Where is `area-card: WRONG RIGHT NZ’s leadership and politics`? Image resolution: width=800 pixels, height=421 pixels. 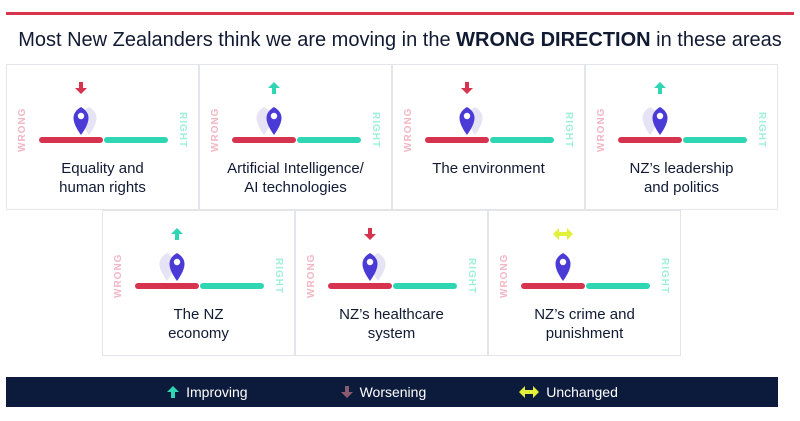
area-card: WRONG RIGHT NZ’s leadership and politics is located at coordinates (681, 137).